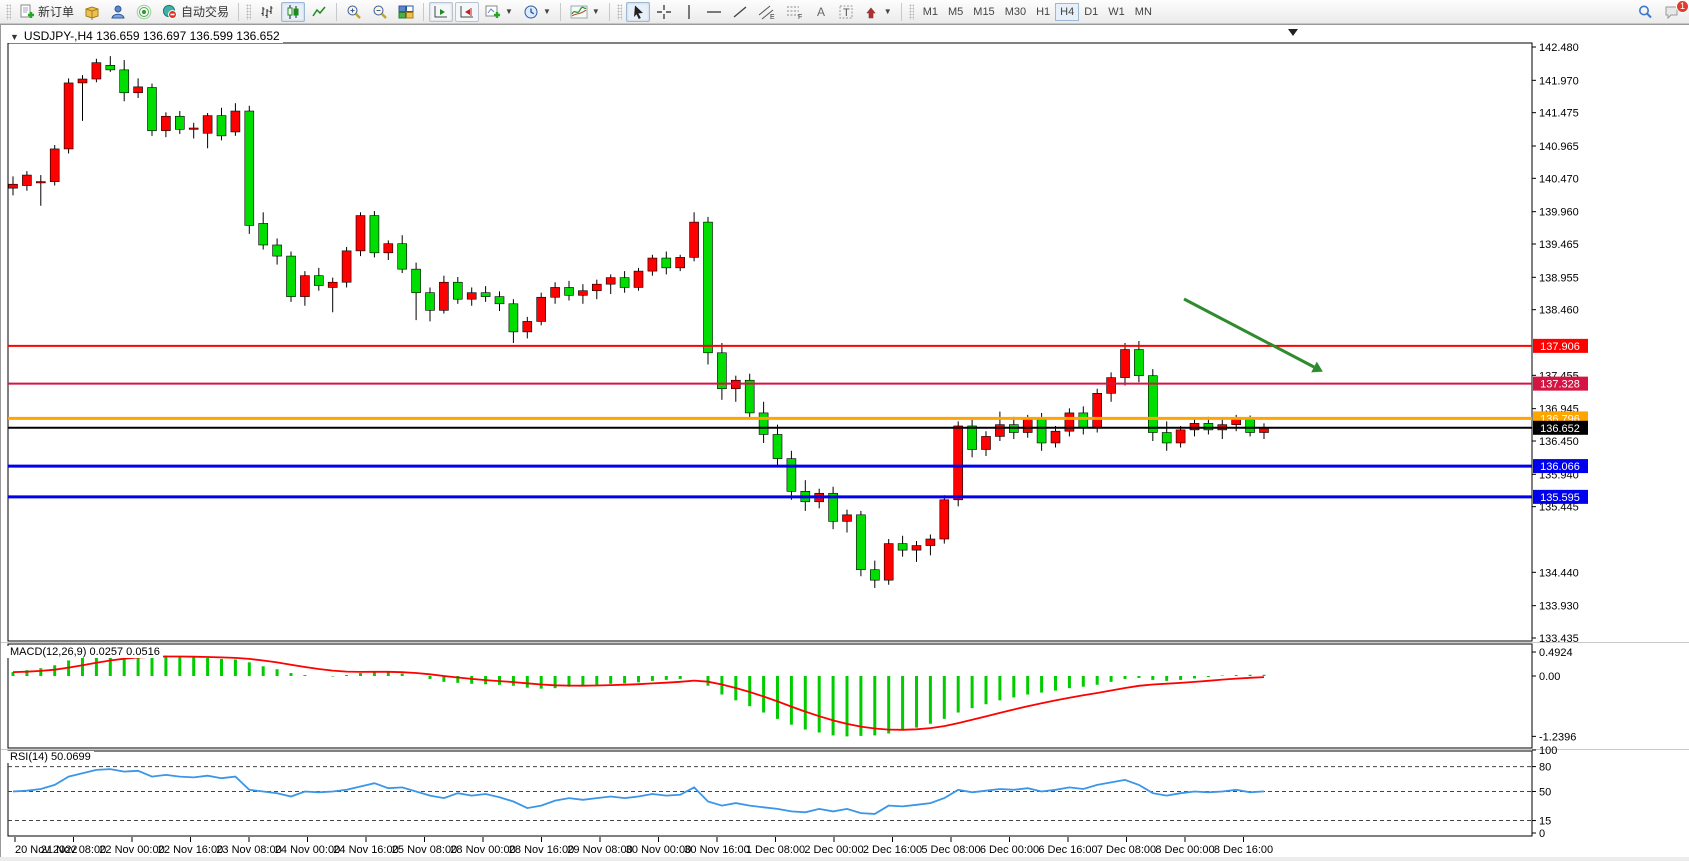 Image resolution: width=1689 pixels, height=861 pixels. I want to click on timeframe-h4-button: H4, so click(1067, 11).